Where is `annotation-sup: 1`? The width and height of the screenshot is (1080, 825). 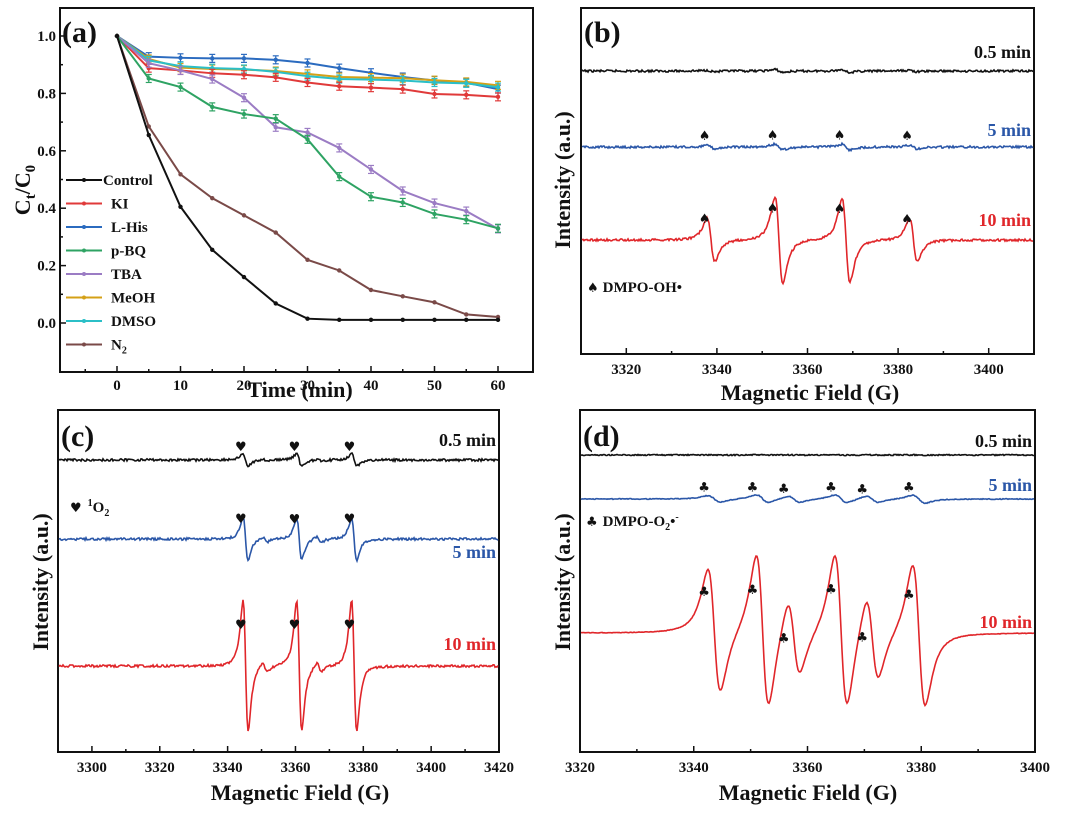
annotation-sup: 1 is located at coordinates (90, 503).